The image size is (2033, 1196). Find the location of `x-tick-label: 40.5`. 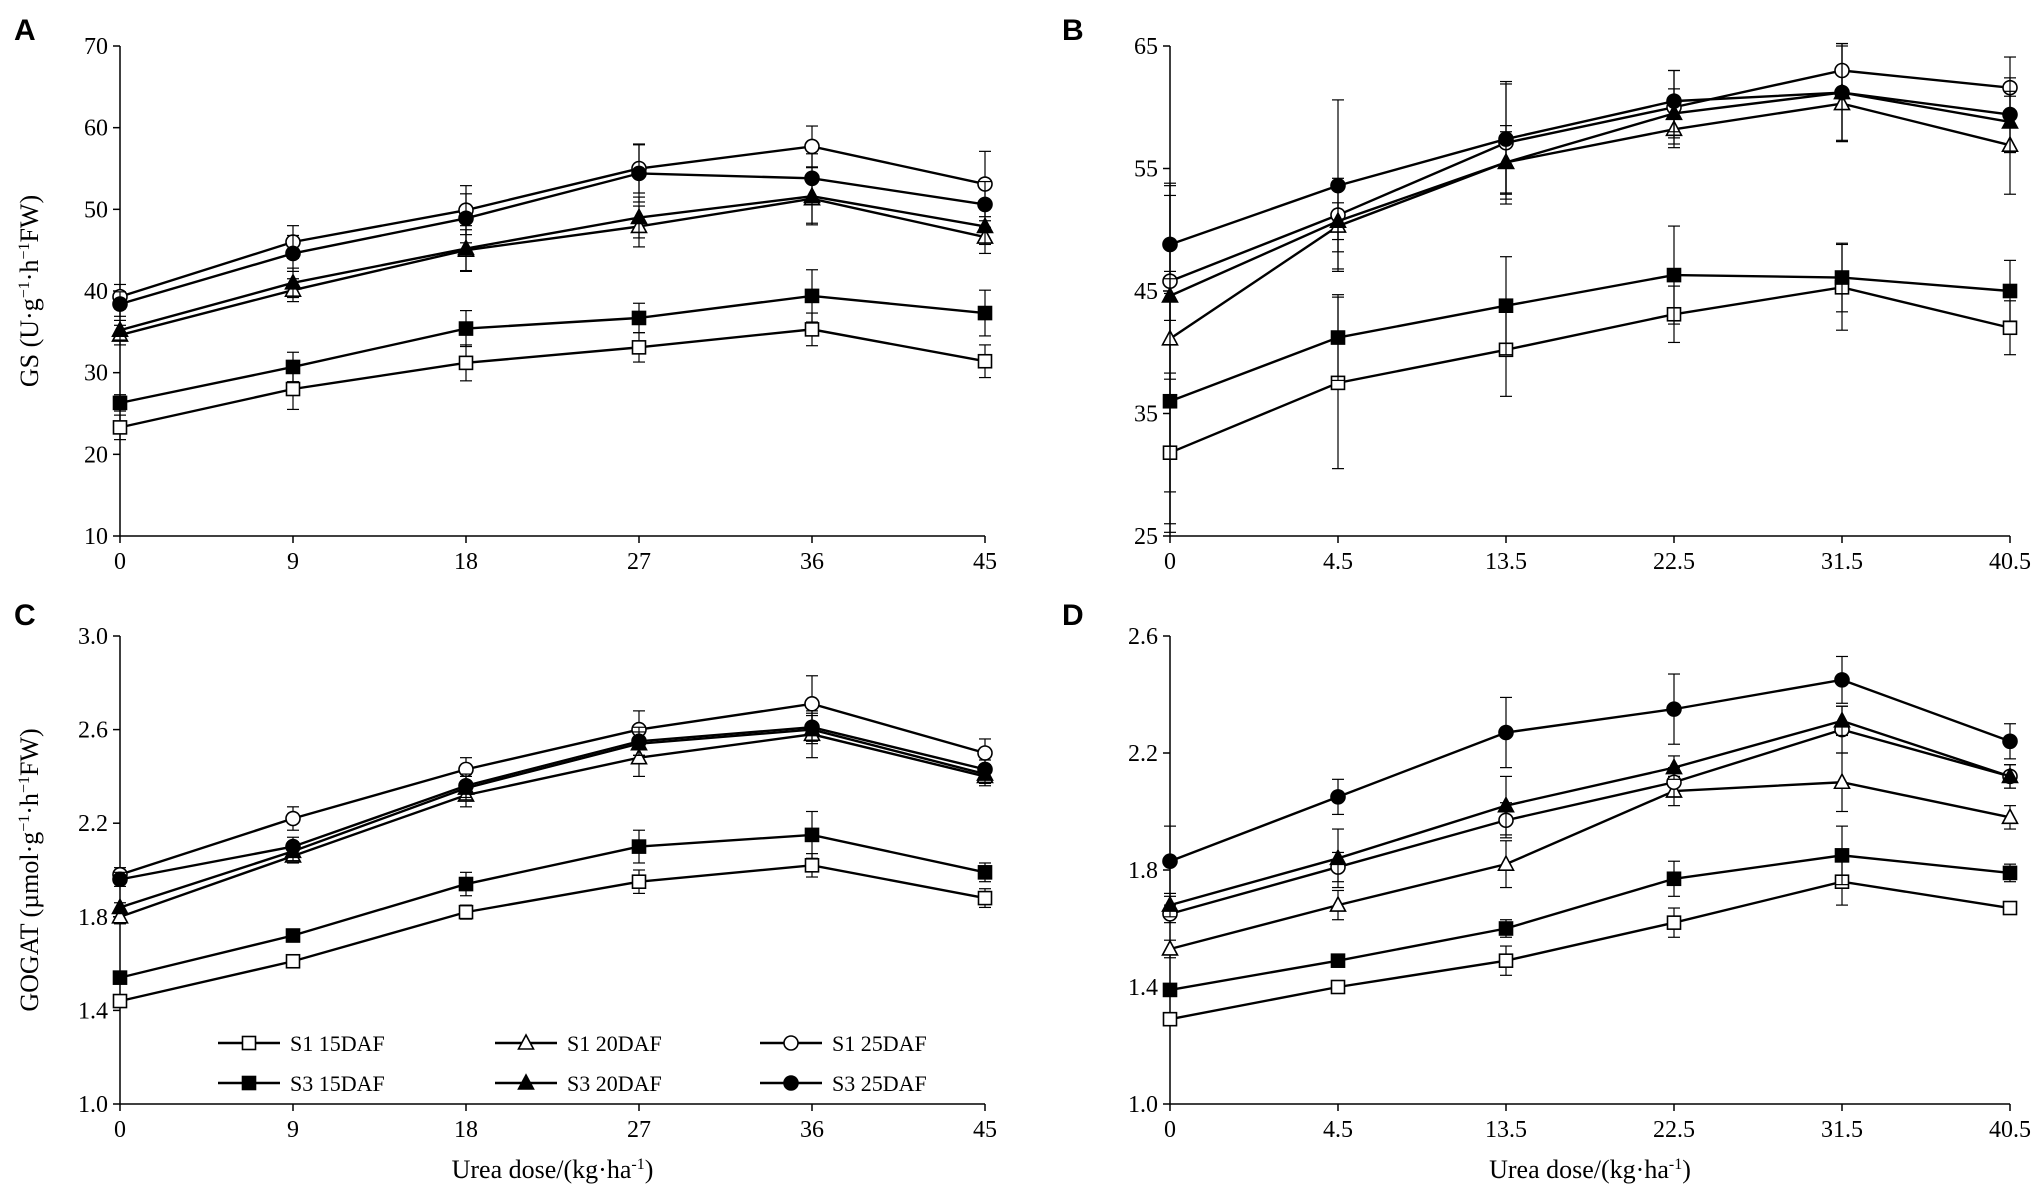

x-tick-label: 40.5 is located at coordinates (2010, 562).